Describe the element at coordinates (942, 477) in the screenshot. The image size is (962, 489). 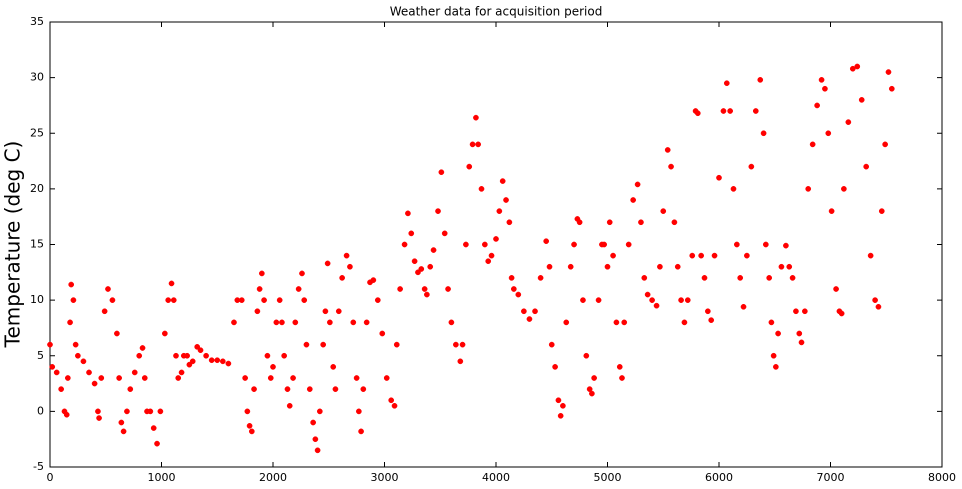
I see `x-tick-label: 8000` at that location.